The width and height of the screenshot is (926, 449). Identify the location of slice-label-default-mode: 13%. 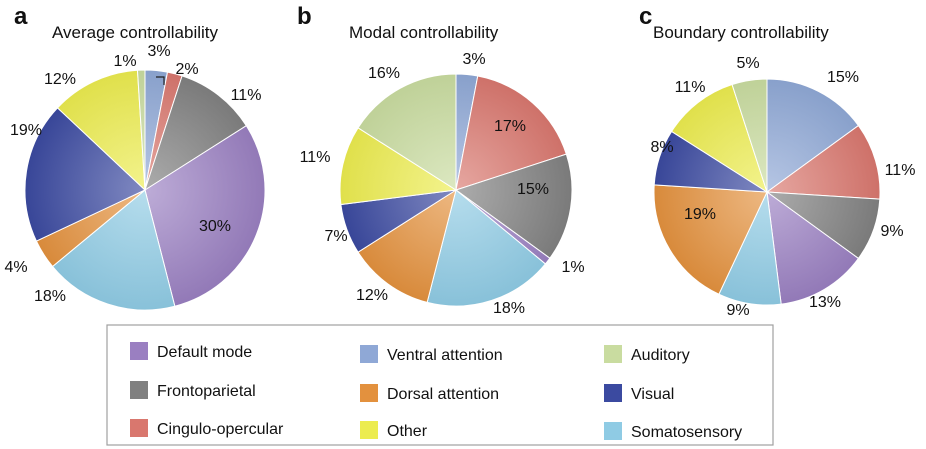
(825, 302).